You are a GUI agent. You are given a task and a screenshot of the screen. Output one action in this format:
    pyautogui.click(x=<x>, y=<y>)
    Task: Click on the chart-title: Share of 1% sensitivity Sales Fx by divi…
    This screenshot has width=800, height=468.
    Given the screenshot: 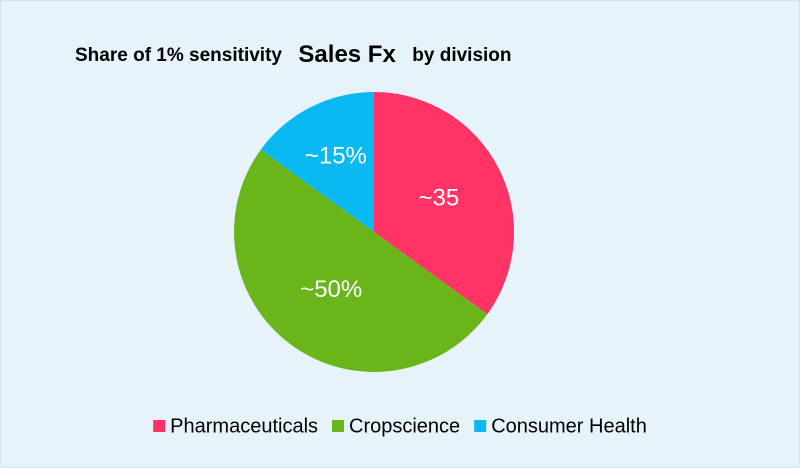 What is the action you would take?
    pyautogui.click(x=293, y=54)
    